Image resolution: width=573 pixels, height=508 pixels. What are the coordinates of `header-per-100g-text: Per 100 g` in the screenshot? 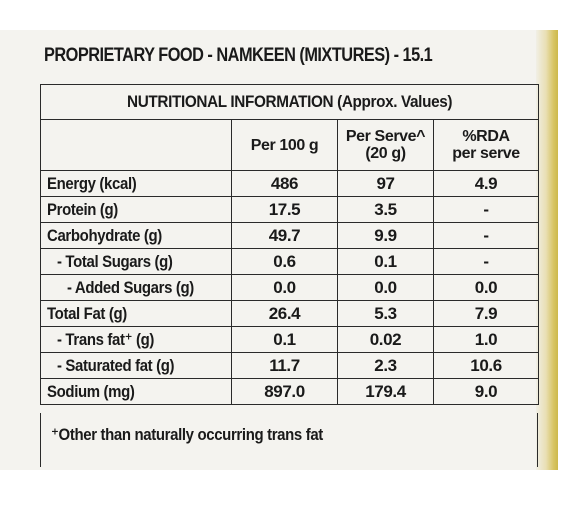 It's located at (284, 145).